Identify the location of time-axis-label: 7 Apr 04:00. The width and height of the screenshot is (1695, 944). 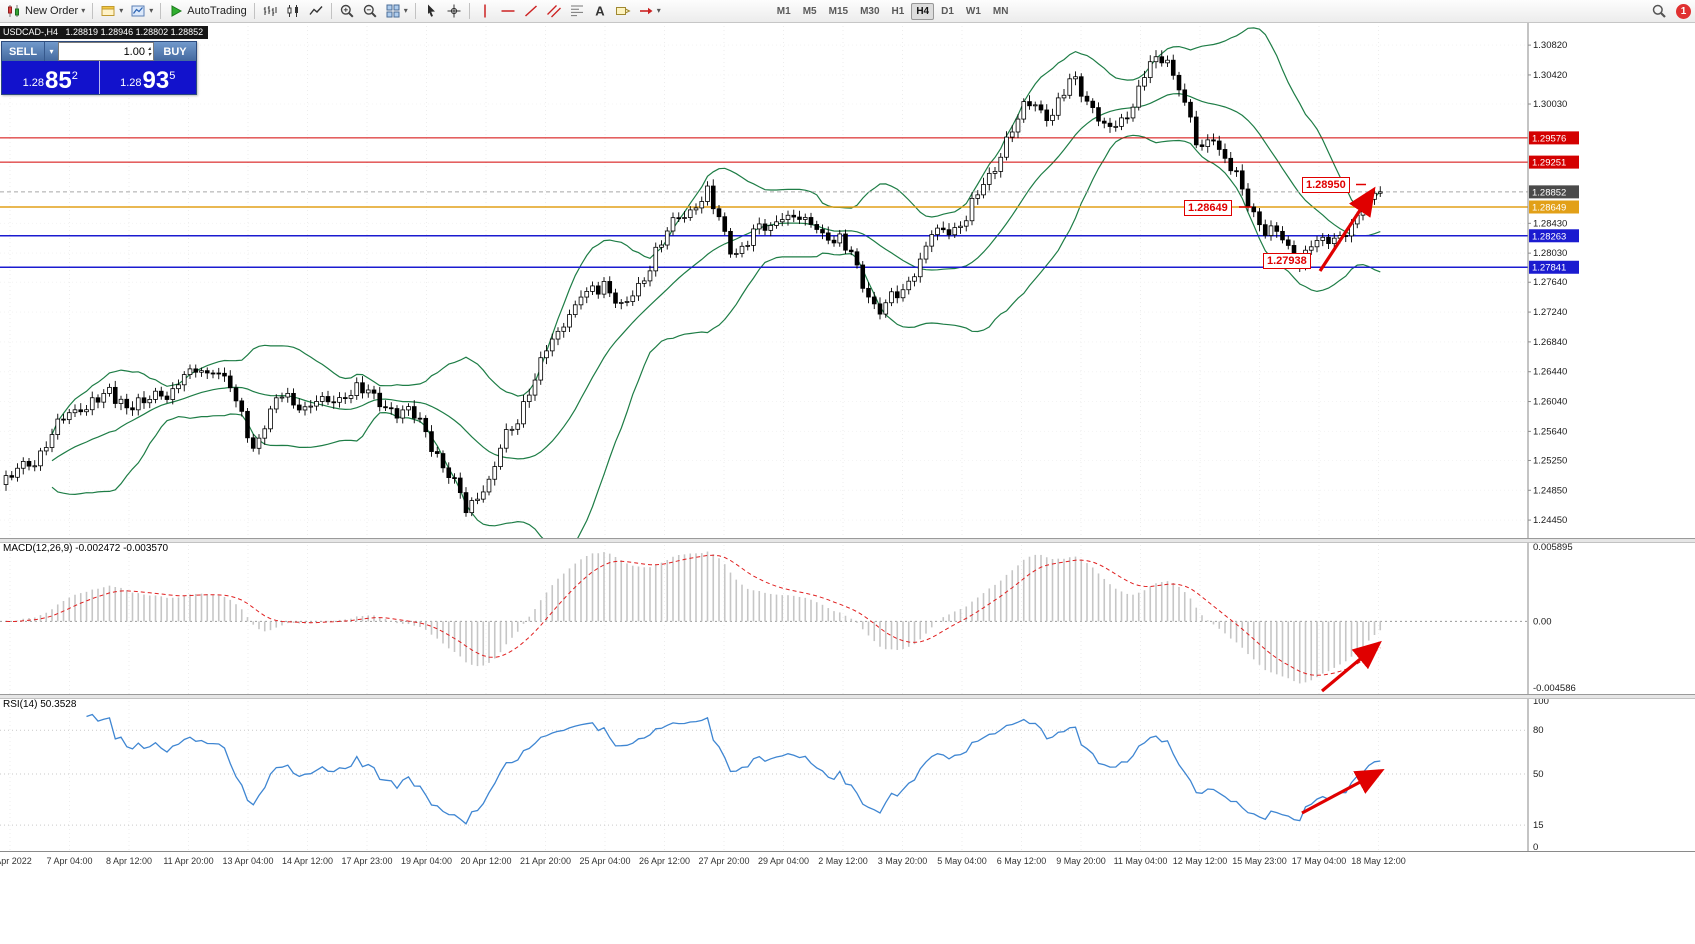
(69, 861).